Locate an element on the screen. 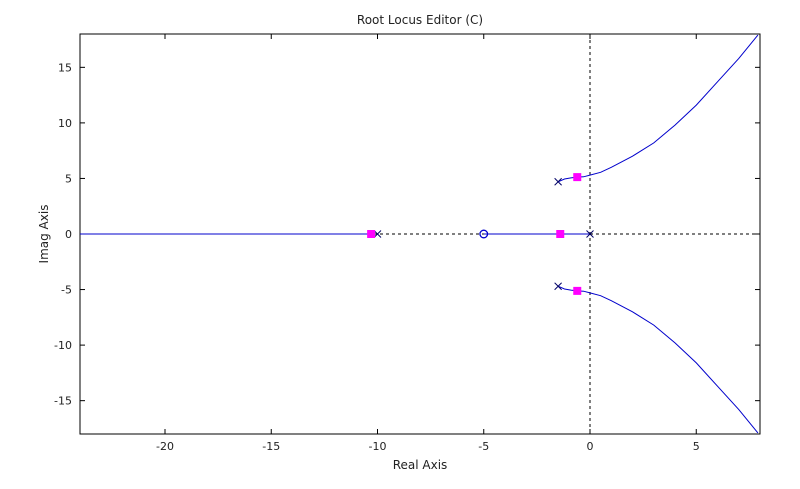 The image size is (800, 489). y-tick-label: -10 is located at coordinates (63, 345).